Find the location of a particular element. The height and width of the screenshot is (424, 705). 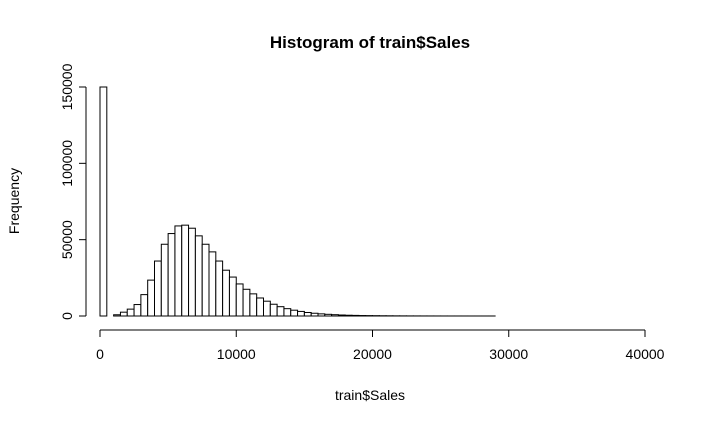

y-tick-label: 150000 is located at coordinates (67, 86).